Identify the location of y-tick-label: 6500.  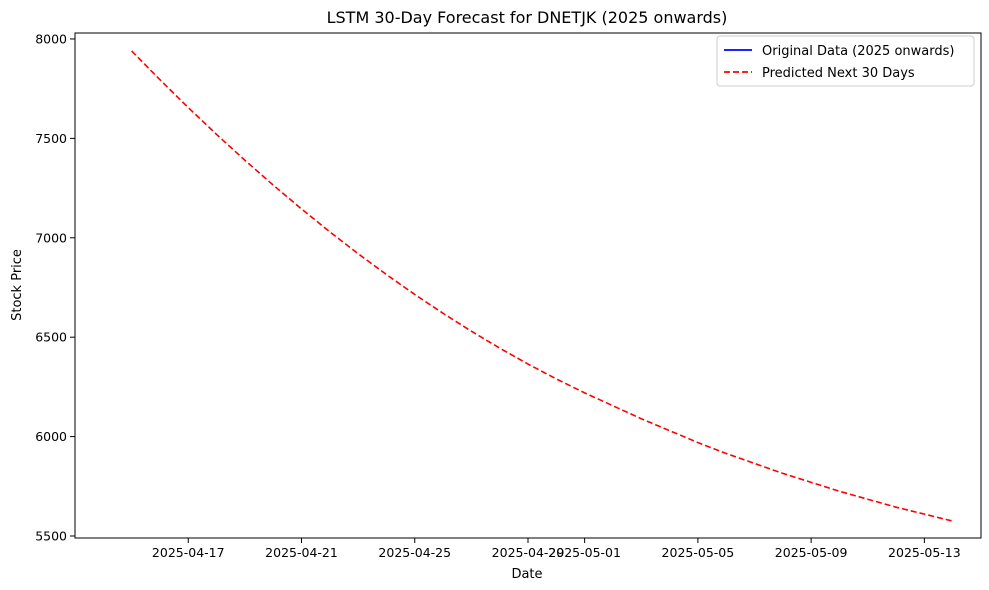
(51, 337).